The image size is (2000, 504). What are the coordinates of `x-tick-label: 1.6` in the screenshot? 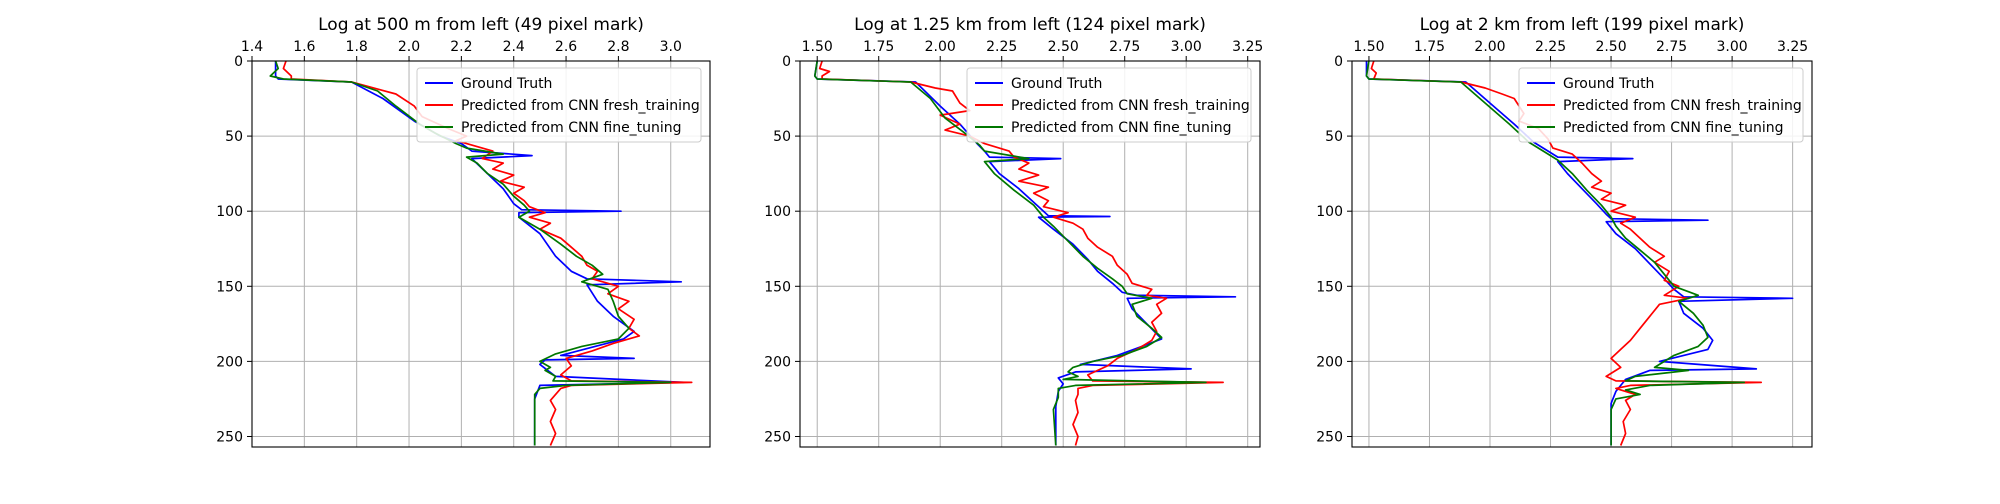 It's located at (304, 47).